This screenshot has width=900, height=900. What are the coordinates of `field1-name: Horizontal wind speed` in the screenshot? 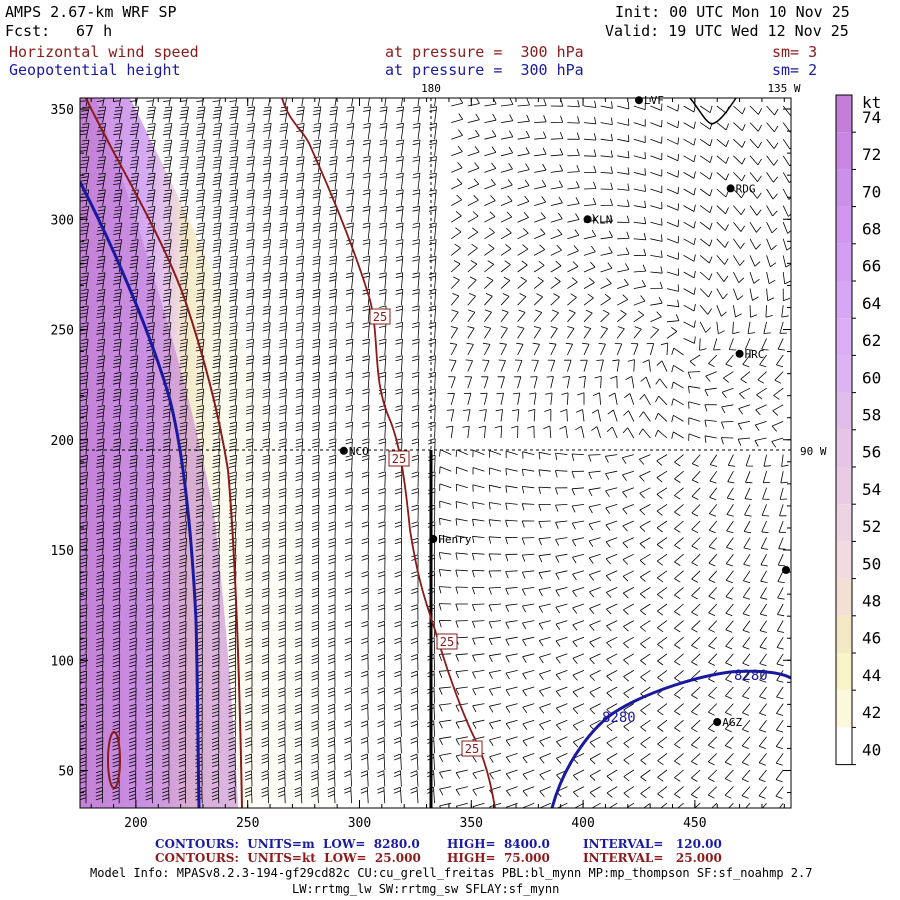 It's located at (104, 52).